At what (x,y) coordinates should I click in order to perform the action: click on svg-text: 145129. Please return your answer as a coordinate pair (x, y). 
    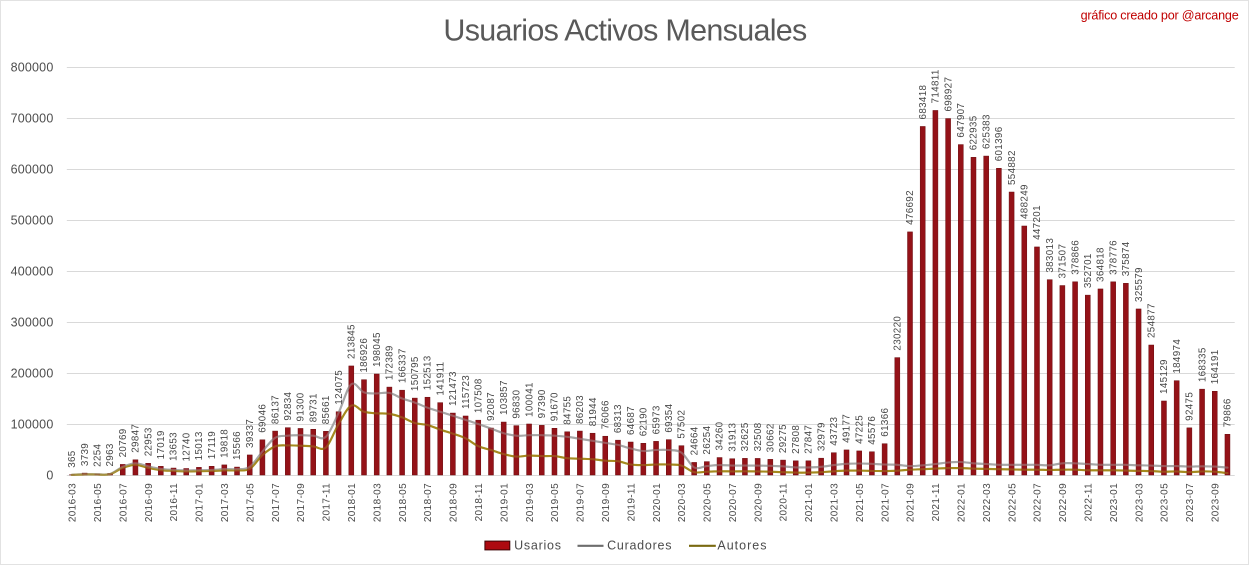
    Looking at the image, I should click on (1164, 376).